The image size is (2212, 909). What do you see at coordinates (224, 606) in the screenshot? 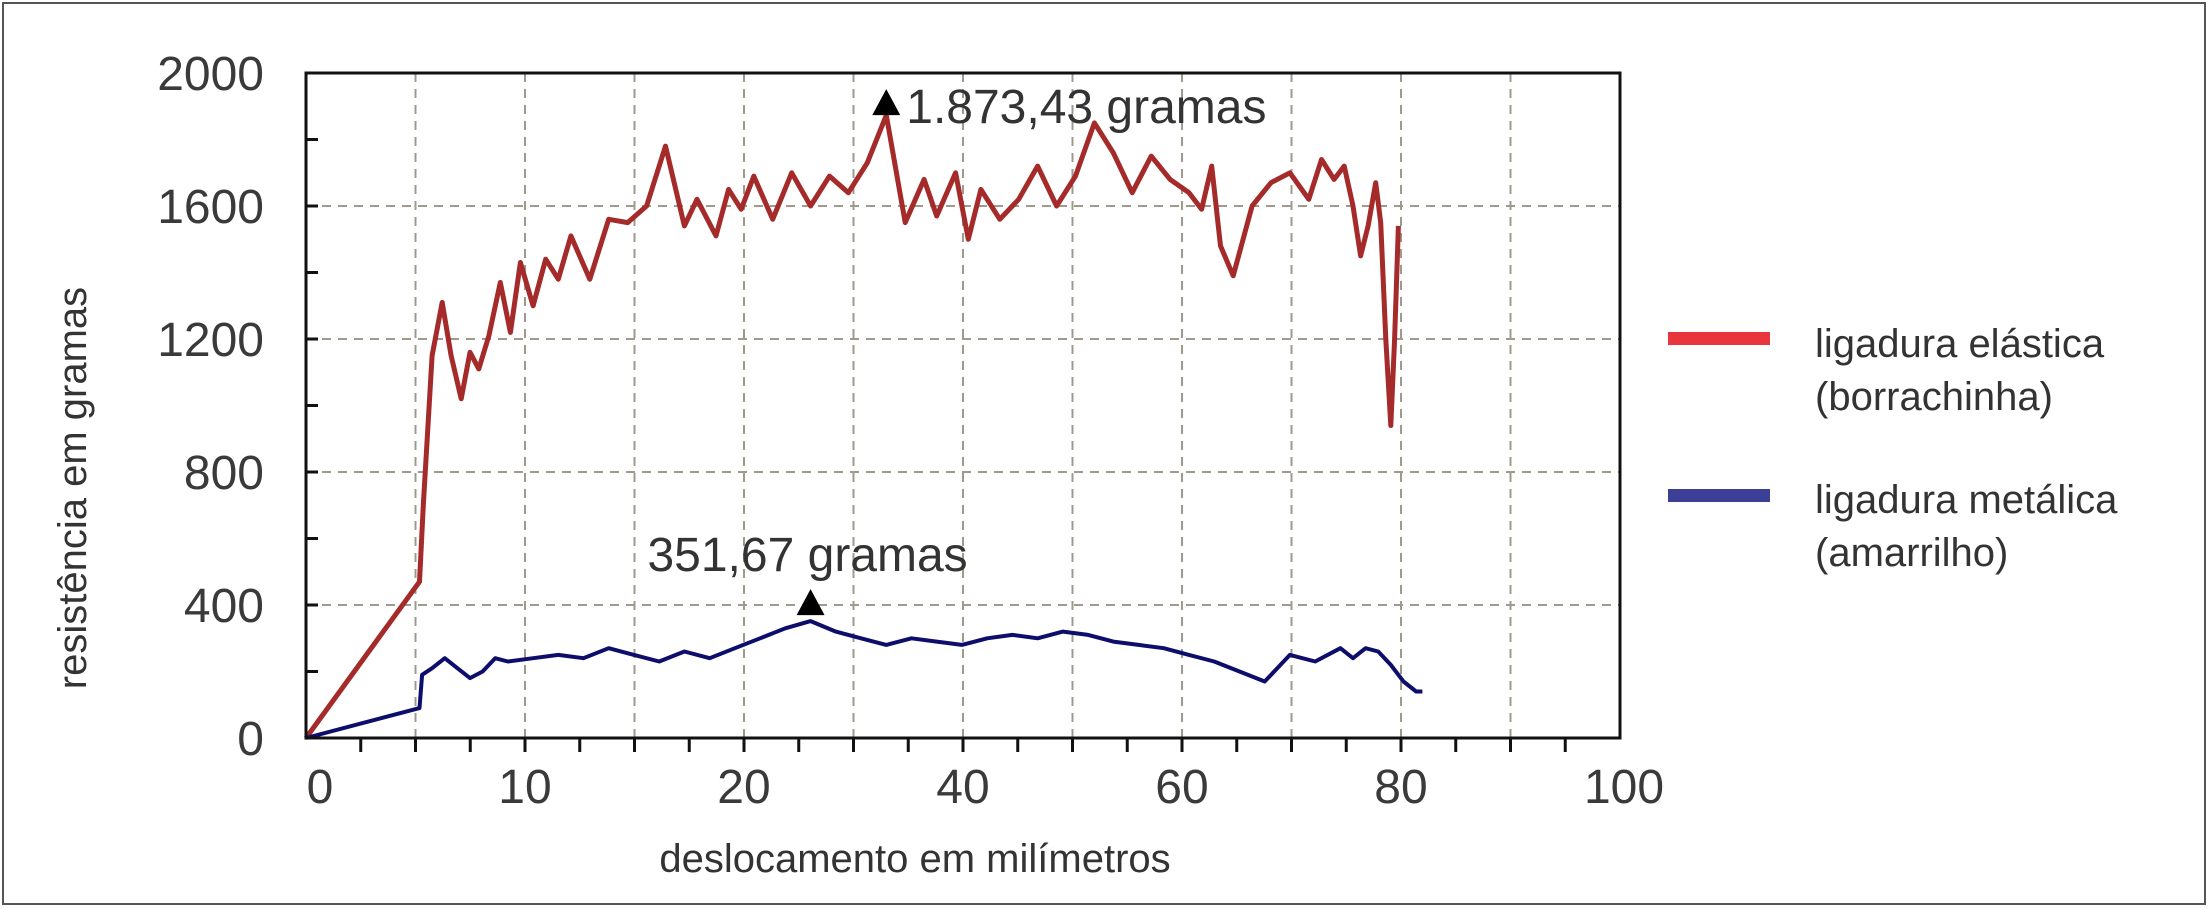
I see `y-tick-label: 400` at bounding box center [224, 606].